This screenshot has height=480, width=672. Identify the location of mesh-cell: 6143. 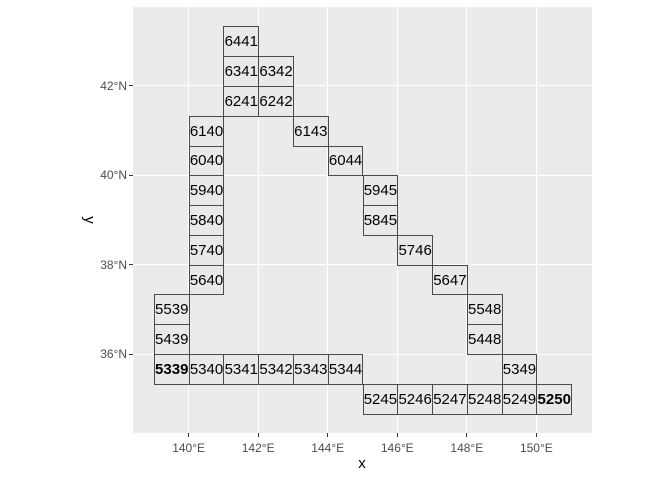
(310, 131).